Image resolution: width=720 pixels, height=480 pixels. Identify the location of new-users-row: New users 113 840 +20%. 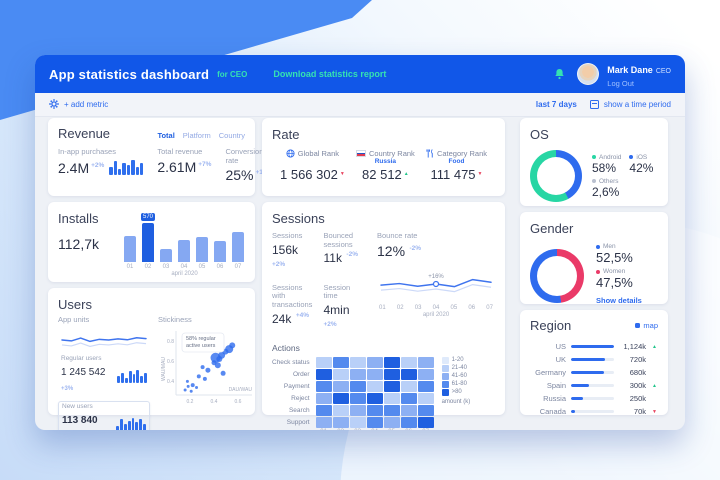
(104, 415).